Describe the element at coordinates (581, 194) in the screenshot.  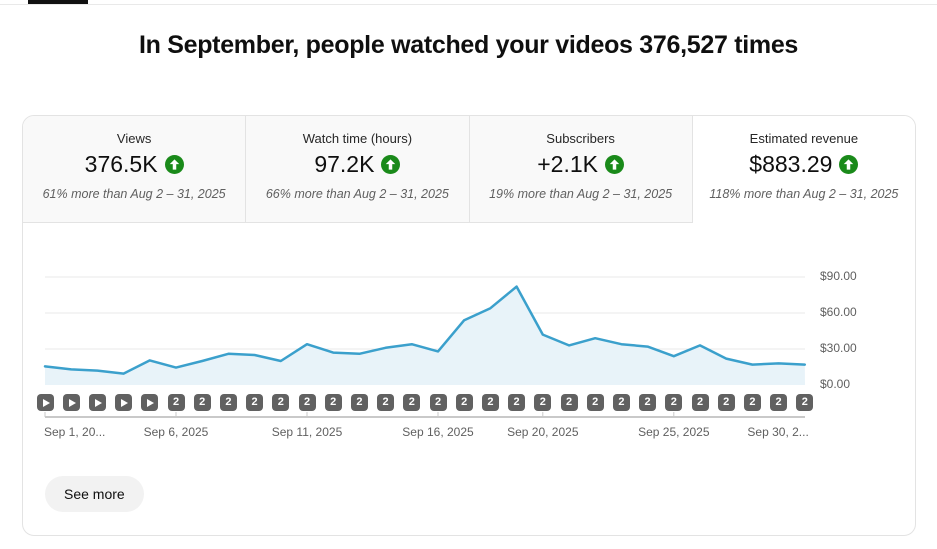
I see `metric-comparison: 19% more than Aug 2 – 31, 2025` at that location.